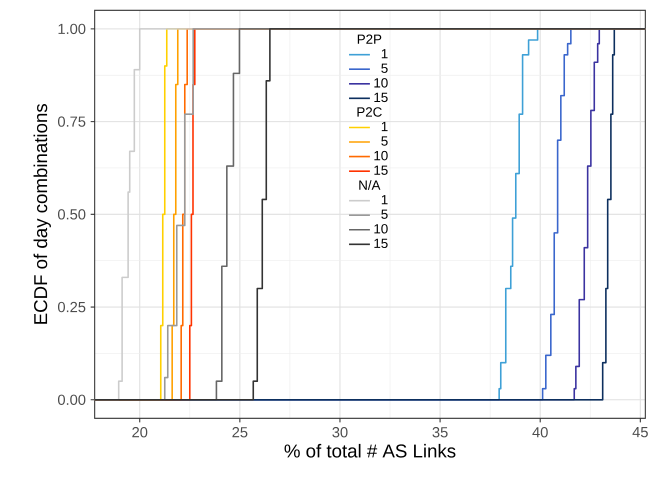 This screenshot has height=477, width=655. I want to click on x-tick-label: 25, so click(240, 432).